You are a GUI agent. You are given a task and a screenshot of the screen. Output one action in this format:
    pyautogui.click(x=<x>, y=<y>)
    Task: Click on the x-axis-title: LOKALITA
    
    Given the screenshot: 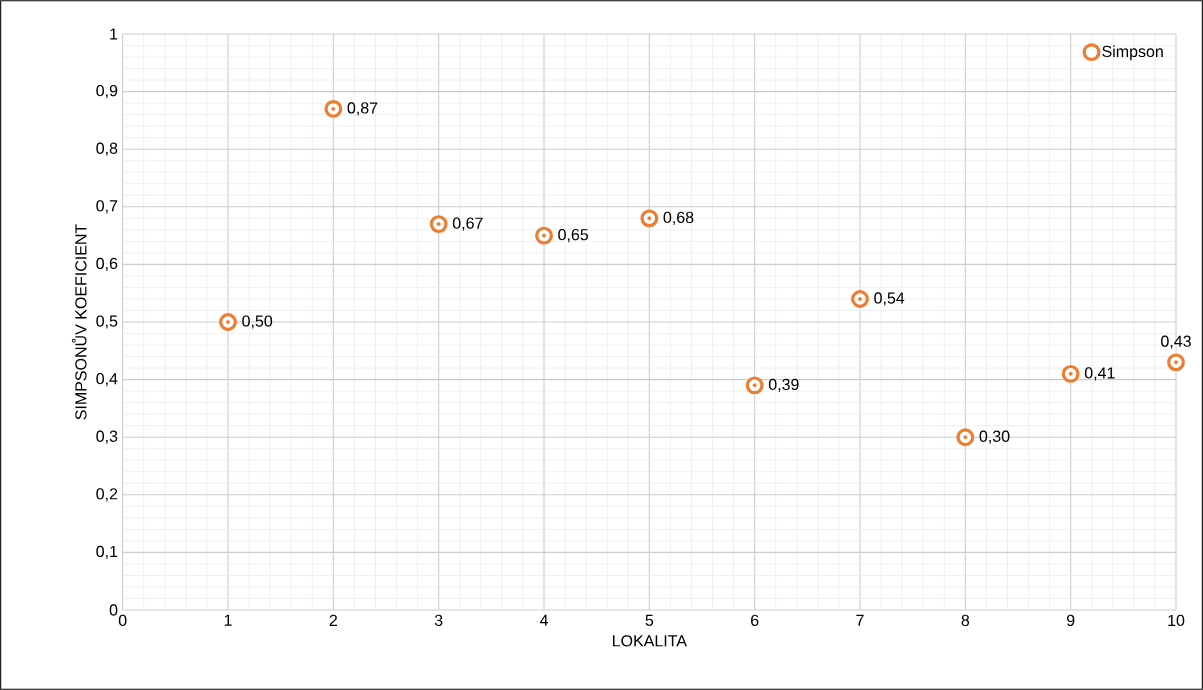 What is the action you would take?
    pyautogui.click(x=650, y=641)
    